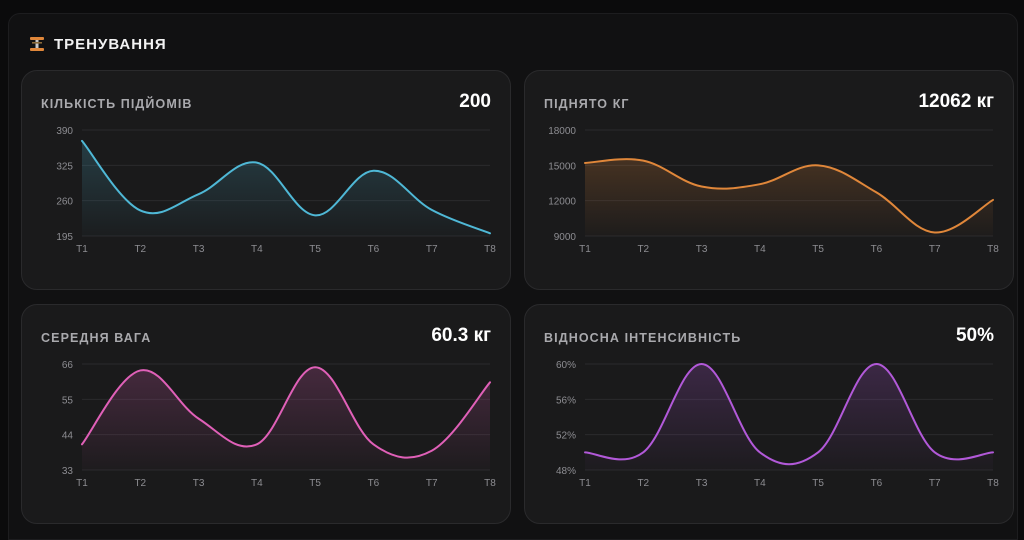 This screenshot has width=1024, height=540. I want to click on section-header: ТРЕНУВАННЯ, so click(97, 44).